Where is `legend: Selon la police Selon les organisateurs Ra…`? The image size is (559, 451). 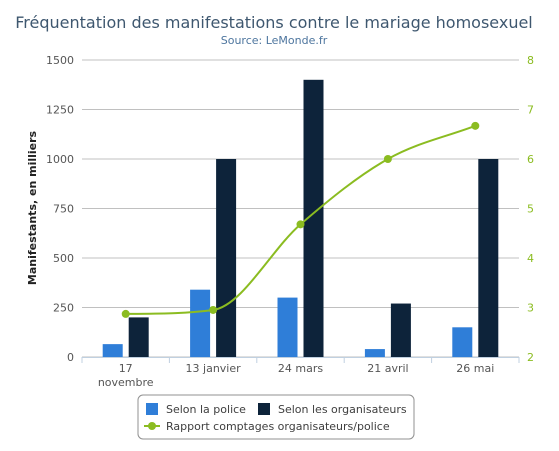
legend: Selon la police Selon les organisateurs Ra… is located at coordinates (276, 417).